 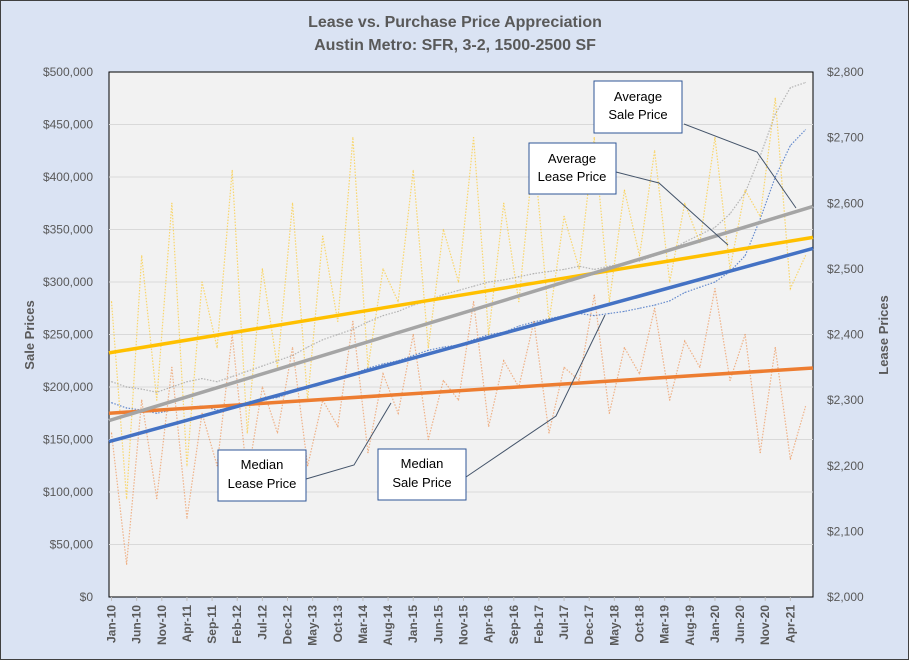 What do you see at coordinates (845, 269) in the screenshot?
I see `y2-tick-label: $2,500` at bounding box center [845, 269].